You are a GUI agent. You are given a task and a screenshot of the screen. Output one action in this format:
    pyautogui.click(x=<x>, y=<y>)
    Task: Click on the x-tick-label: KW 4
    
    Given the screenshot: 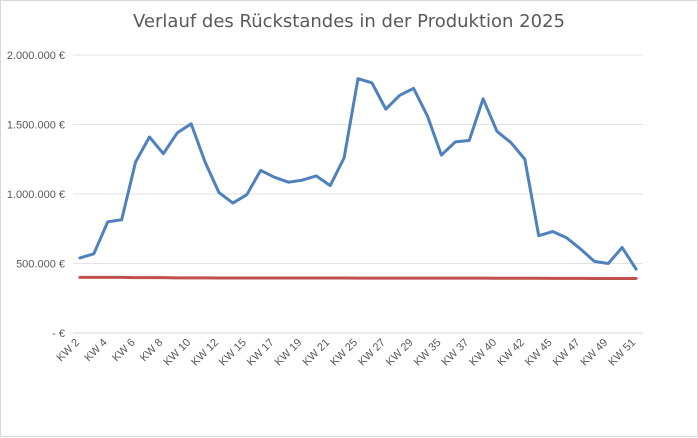 What is the action you would take?
    pyautogui.click(x=96, y=351)
    